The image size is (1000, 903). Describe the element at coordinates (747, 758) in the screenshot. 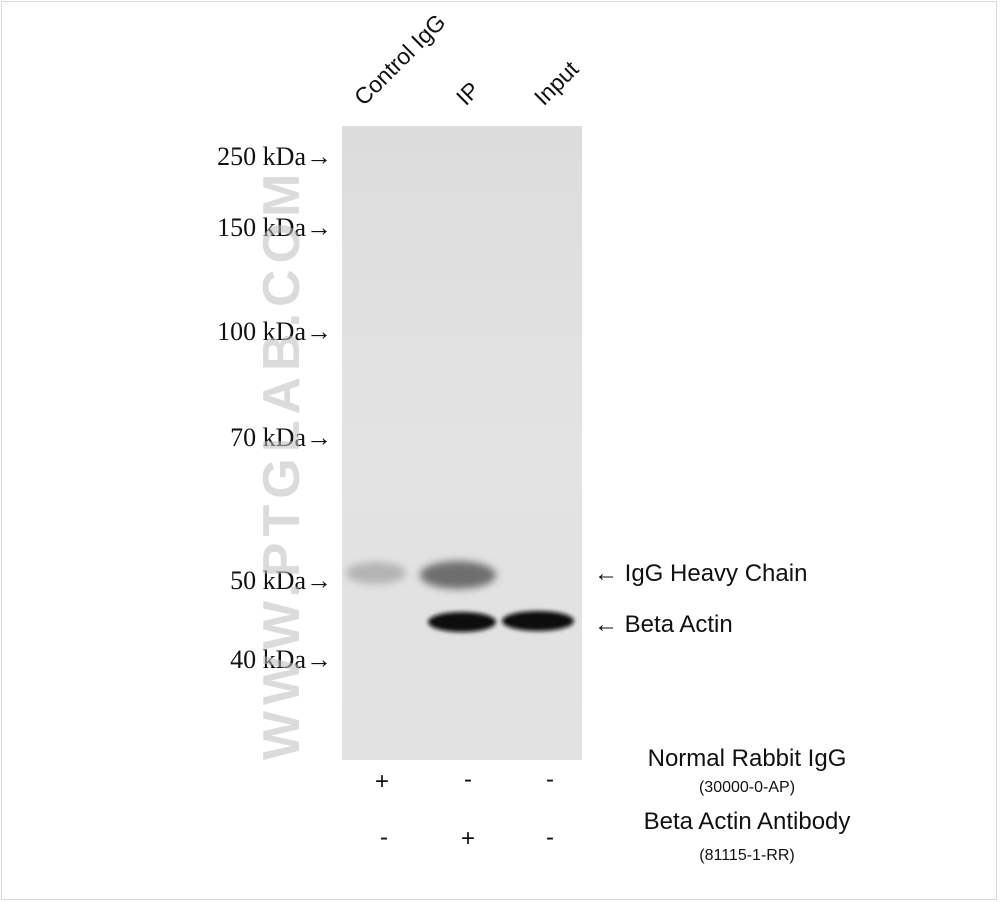

I see `reagent-normal-rabbit-igg: Normal Rabbit IgG` at that location.